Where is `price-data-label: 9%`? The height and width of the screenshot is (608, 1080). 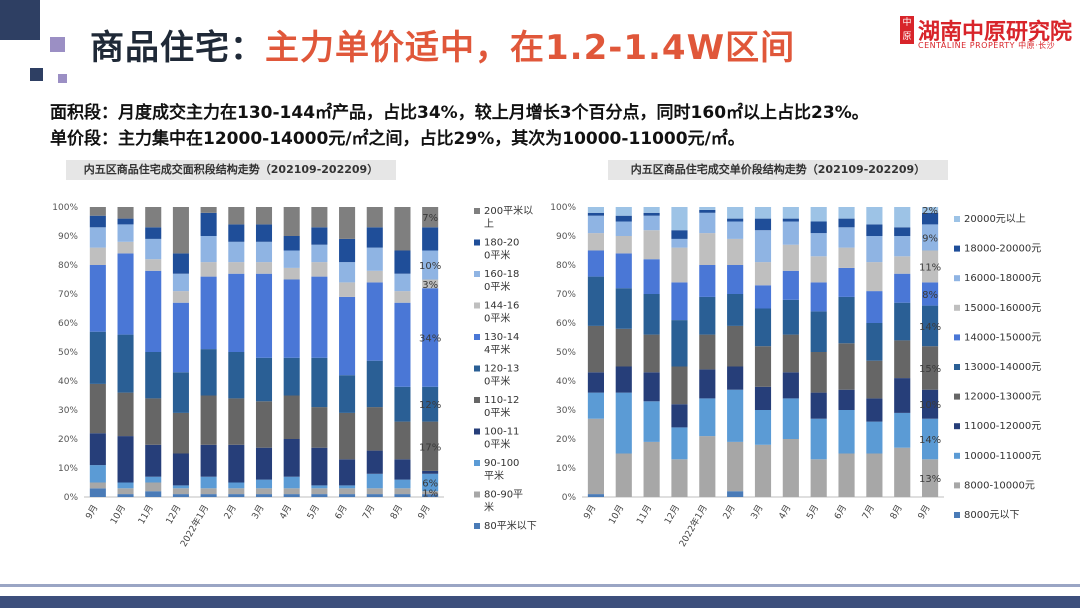
price-data-label: 9% is located at coordinates (930, 238).